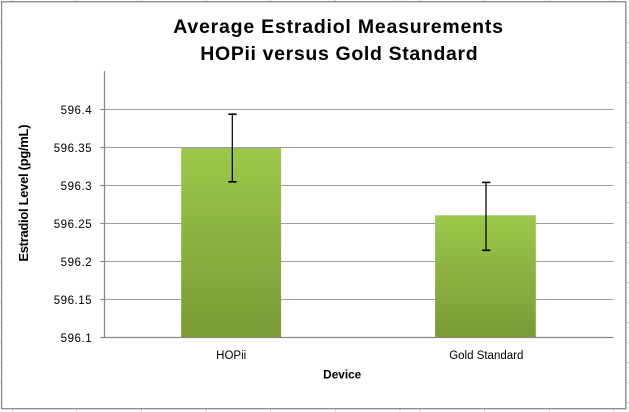 The width and height of the screenshot is (629, 412). Describe the element at coordinates (231, 356) in the screenshot. I see `svg-text: HOPii` at that location.